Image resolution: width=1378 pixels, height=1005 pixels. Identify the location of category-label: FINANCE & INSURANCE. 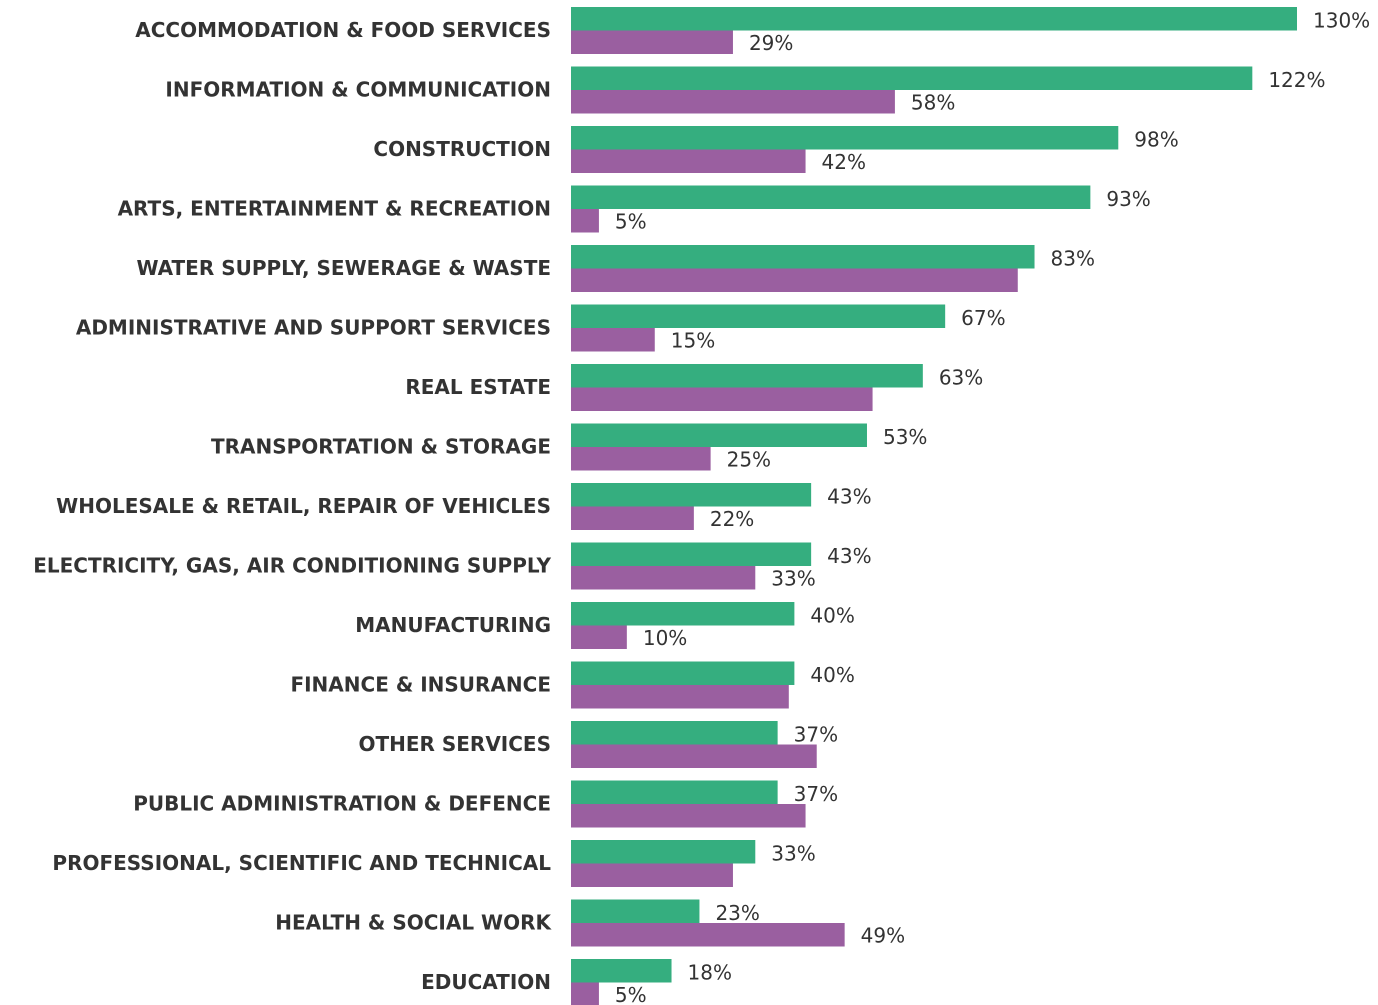
(420, 685).